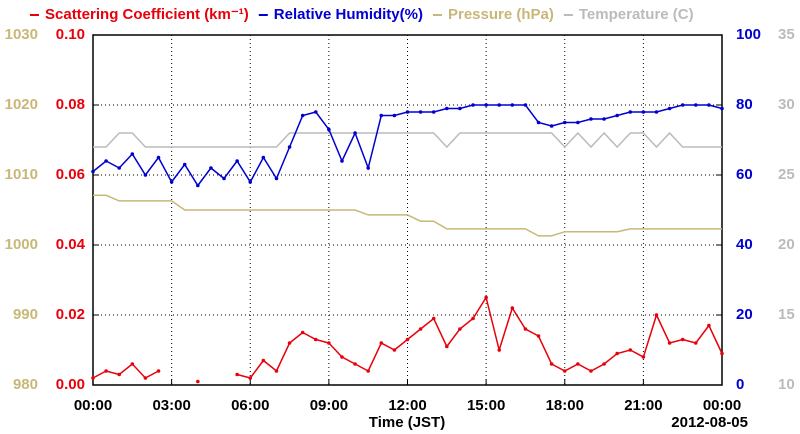 This screenshot has width=800, height=434. Describe the element at coordinates (740, 384) in the screenshot. I see `y2-tick-label: 0` at that location.